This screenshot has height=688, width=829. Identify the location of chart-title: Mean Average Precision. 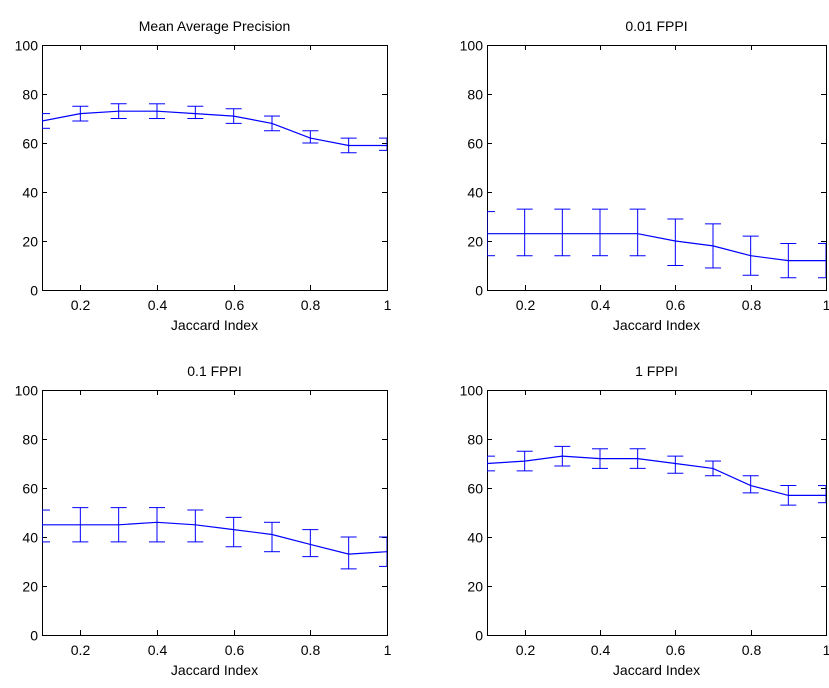
(215, 26).